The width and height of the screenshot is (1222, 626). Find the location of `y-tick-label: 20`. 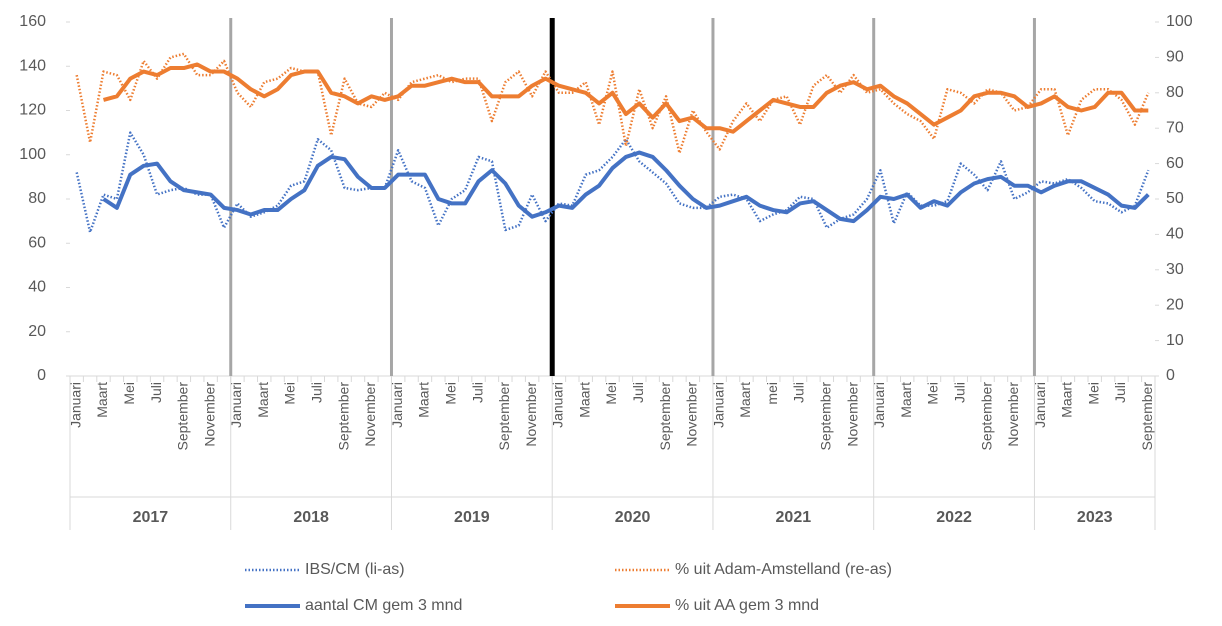

y-tick-label: 20 is located at coordinates (37, 331).